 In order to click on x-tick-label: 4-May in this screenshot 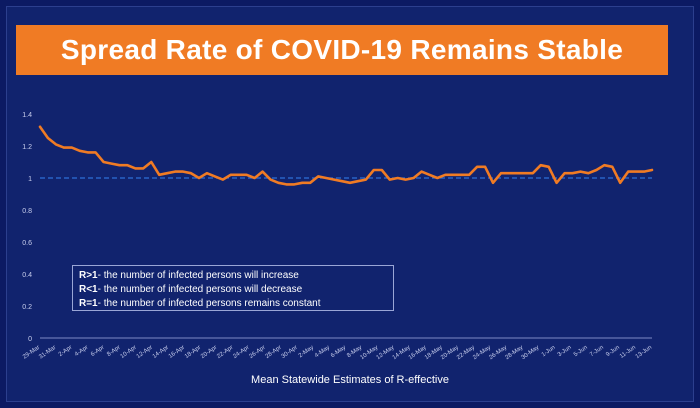, I will do `click(322, 352)`.